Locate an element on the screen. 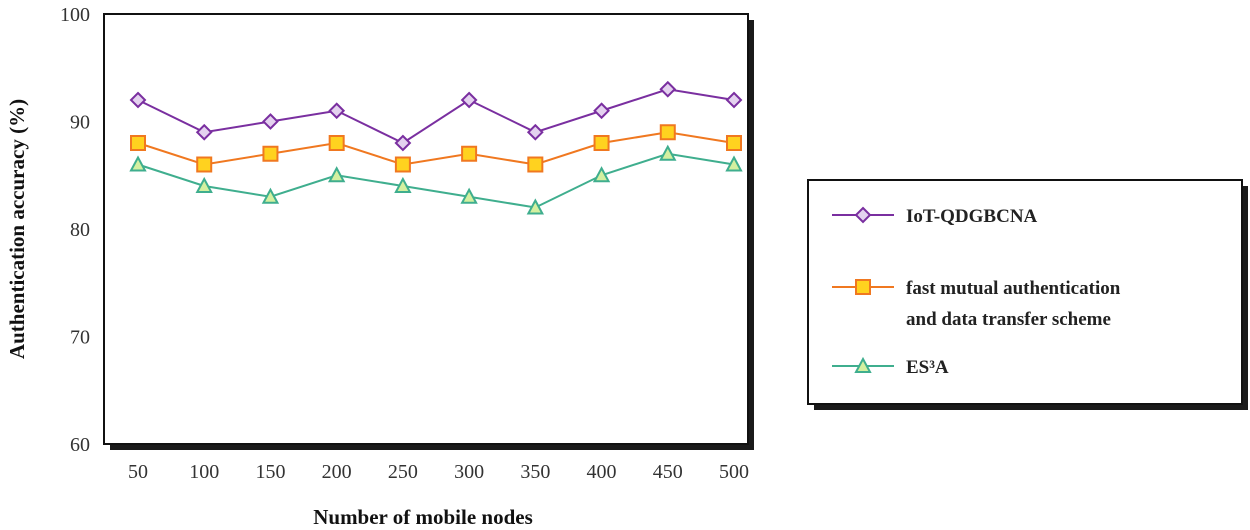 The width and height of the screenshot is (1250, 530). series-square is located at coordinates (436, 148).